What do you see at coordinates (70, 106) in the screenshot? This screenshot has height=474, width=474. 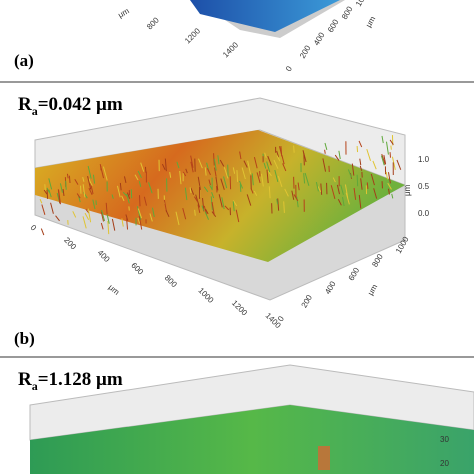 I see `panel-title: Ra=0.042 μm` at bounding box center [70, 106].